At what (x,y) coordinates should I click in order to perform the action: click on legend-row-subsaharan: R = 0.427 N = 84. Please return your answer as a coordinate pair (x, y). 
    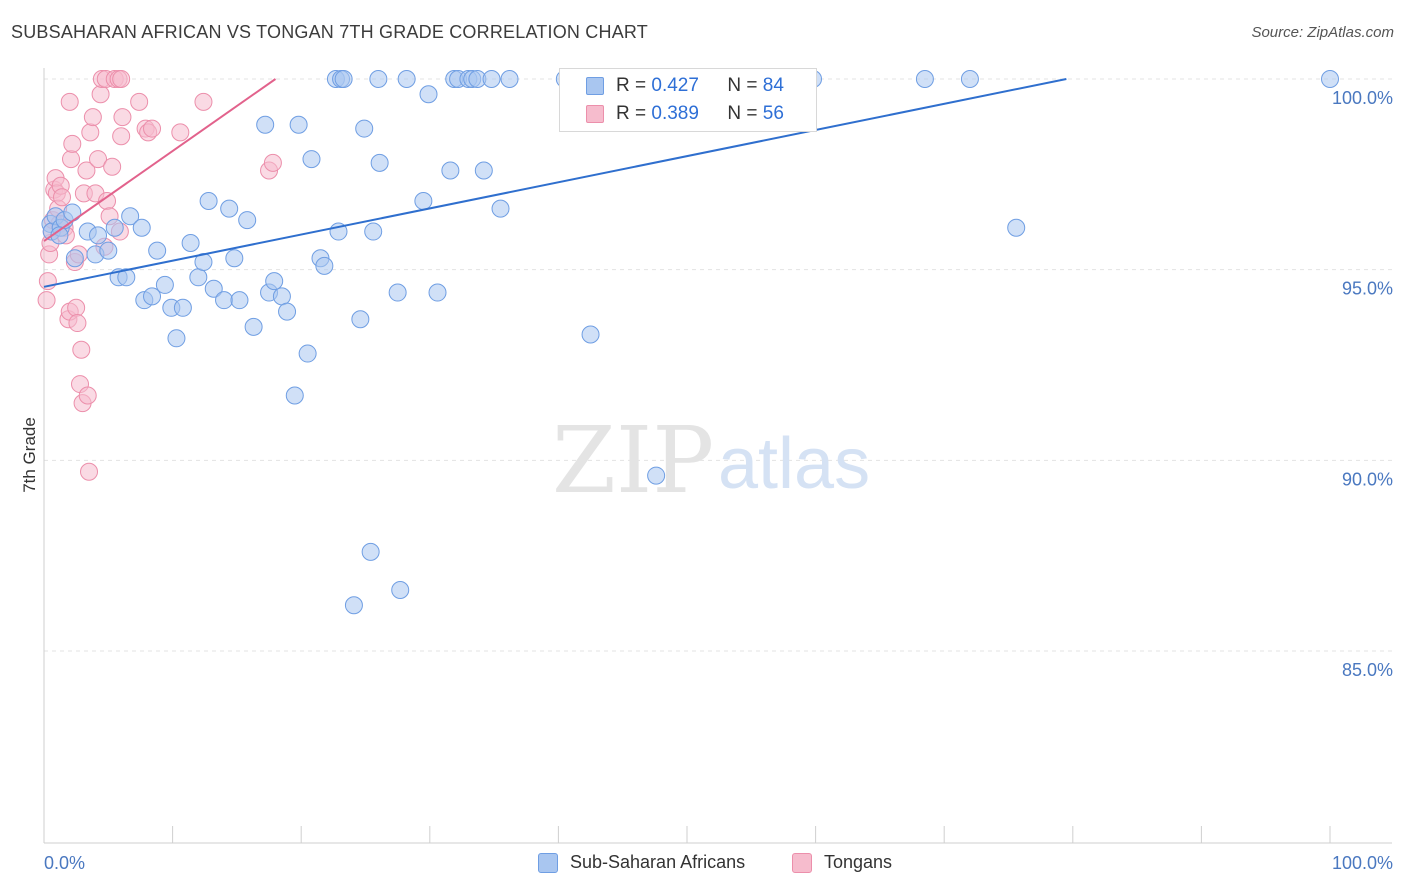
    Looking at the image, I should click on (685, 86).